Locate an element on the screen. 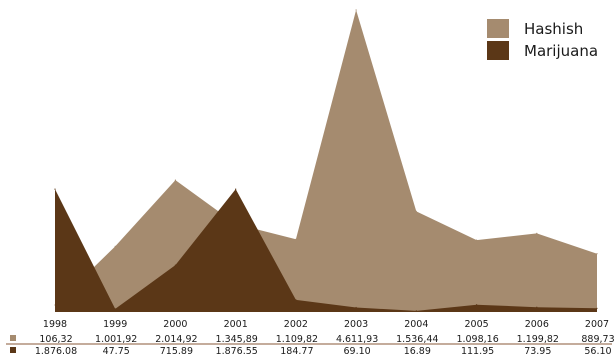 The image size is (615, 356). table-cell-marijuana-2005: 111.95 is located at coordinates (477, 351).